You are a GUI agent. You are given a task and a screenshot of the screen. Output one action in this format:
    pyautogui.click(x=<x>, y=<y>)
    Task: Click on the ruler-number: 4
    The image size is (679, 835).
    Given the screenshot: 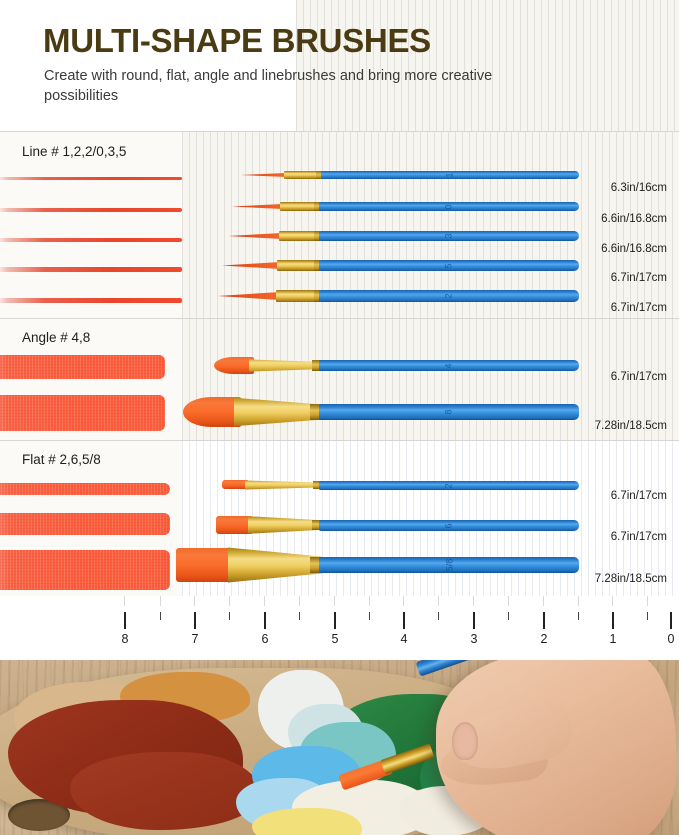 What is the action you would take?
    pyautogui.click(x=404, y=639)
    